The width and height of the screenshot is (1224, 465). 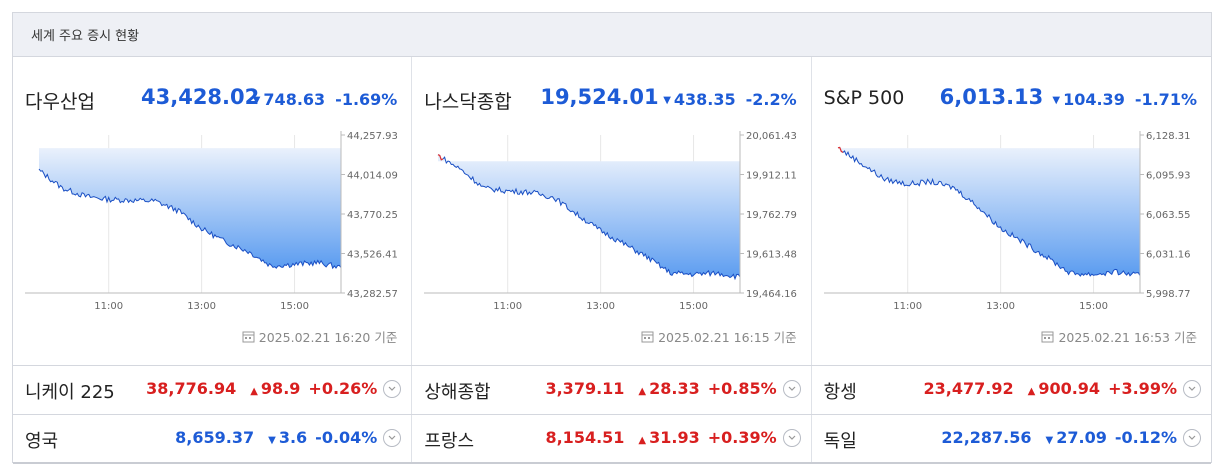 I want to click on index-cell-germany: 독일 22,287.56 ▼ 27.09 -0.12%, so click(x=1011, y=438).